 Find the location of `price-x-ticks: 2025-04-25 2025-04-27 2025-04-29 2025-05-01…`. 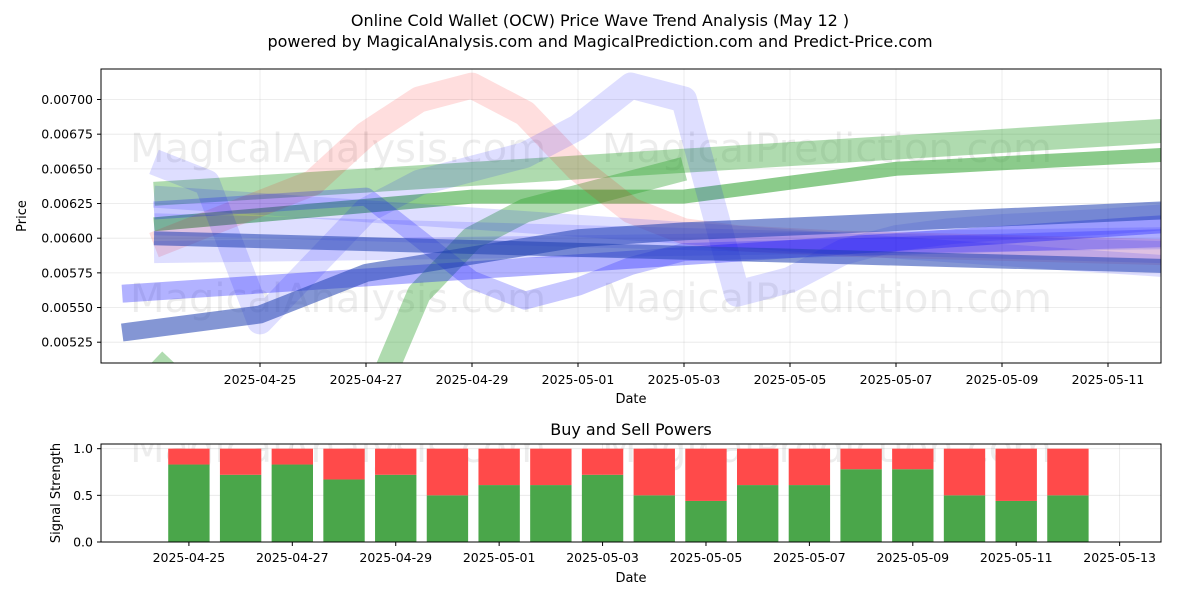

price-x-ticks: 2025-04-25 2025-04-27 2025-04-29 2025-05-01… is located at coordinates (684, 375).